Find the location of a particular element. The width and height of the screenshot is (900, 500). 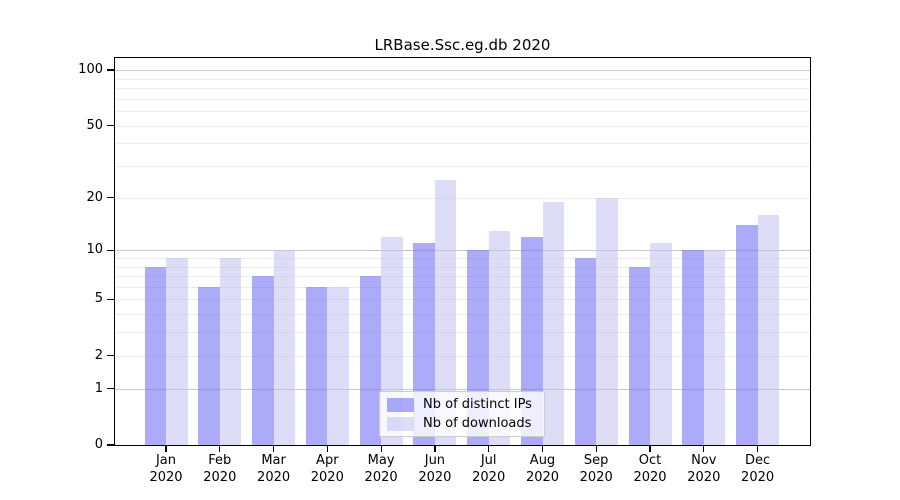

bar-distinct-ips-jan is located at coordinates (155, 355).